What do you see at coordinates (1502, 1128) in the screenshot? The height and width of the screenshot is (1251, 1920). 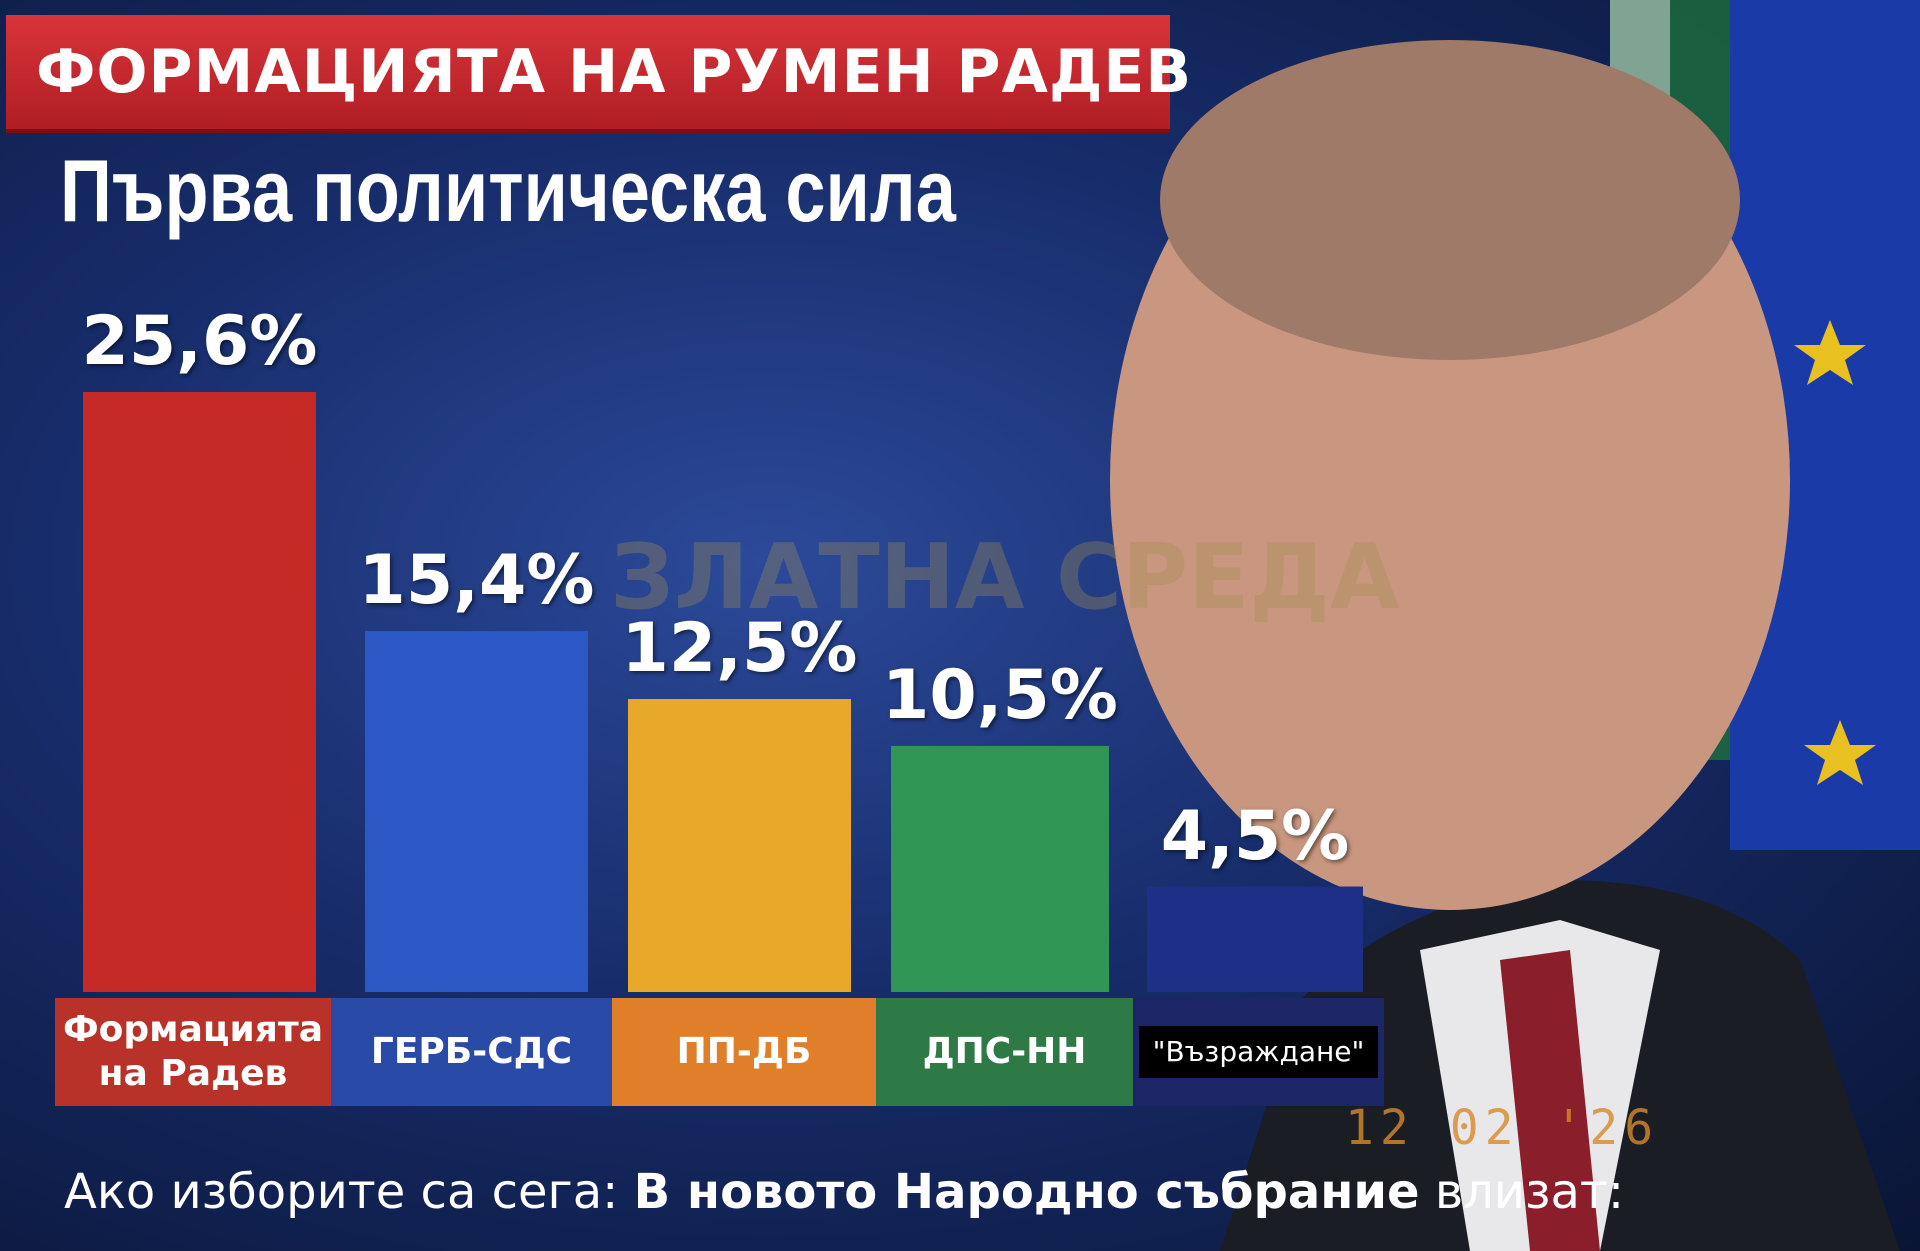 I see `date-stamp: 12 02 '26` at bounding box center [1502, 1128].